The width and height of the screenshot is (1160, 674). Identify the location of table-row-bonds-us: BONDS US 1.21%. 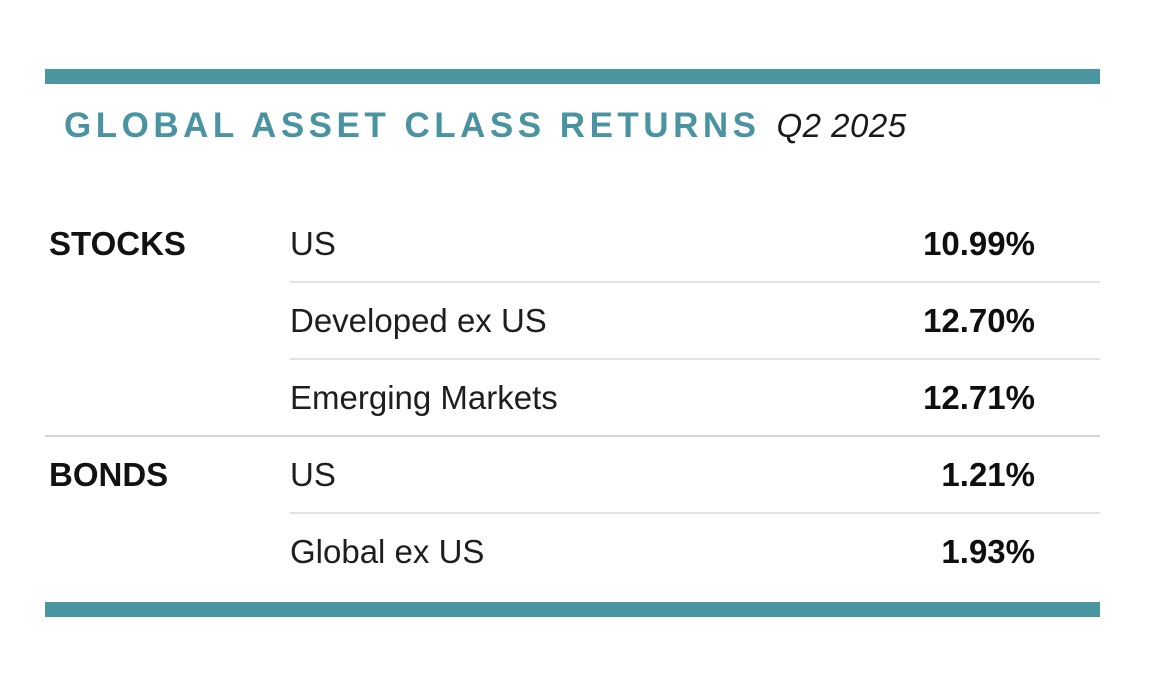
(572, 475).